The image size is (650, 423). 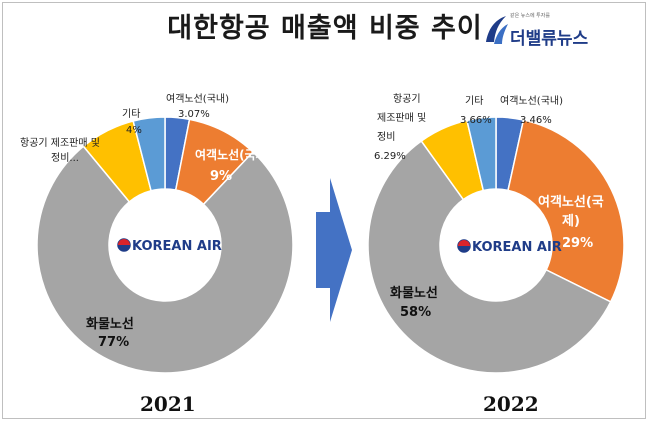 I want to click on label-2021-other-value: 4%, so click(x=134, y=130).